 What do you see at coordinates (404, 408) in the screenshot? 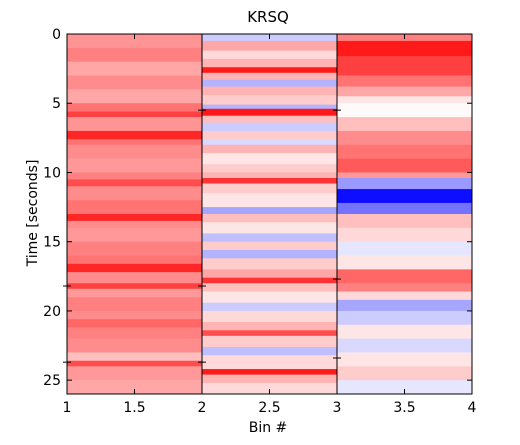
I see `x-tick-label-6: 3.5` at bounding box center [404, 408].